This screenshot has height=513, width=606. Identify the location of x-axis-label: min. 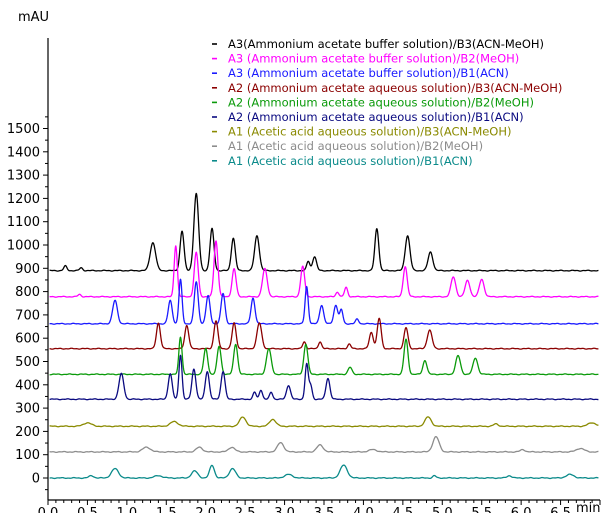
(588, 507).